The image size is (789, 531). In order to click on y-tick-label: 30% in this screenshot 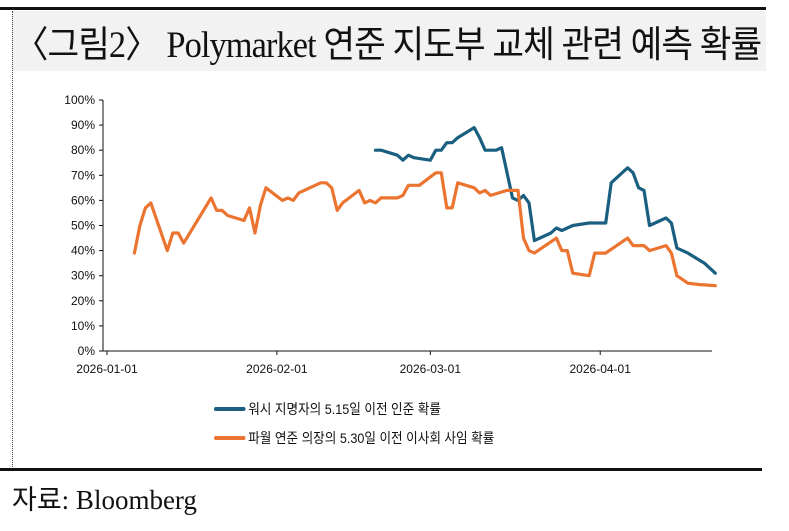, I will do `click(83, 276)`.